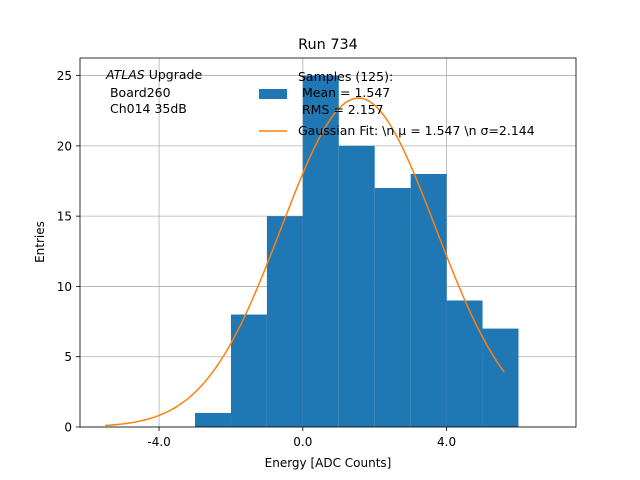 Image resolution: width=640 pixels, height=480 pixels. Describe the element at coordinates (344, 92) in the screenshot. I see `legend-mean-label: Mean = 1.547` at that location.